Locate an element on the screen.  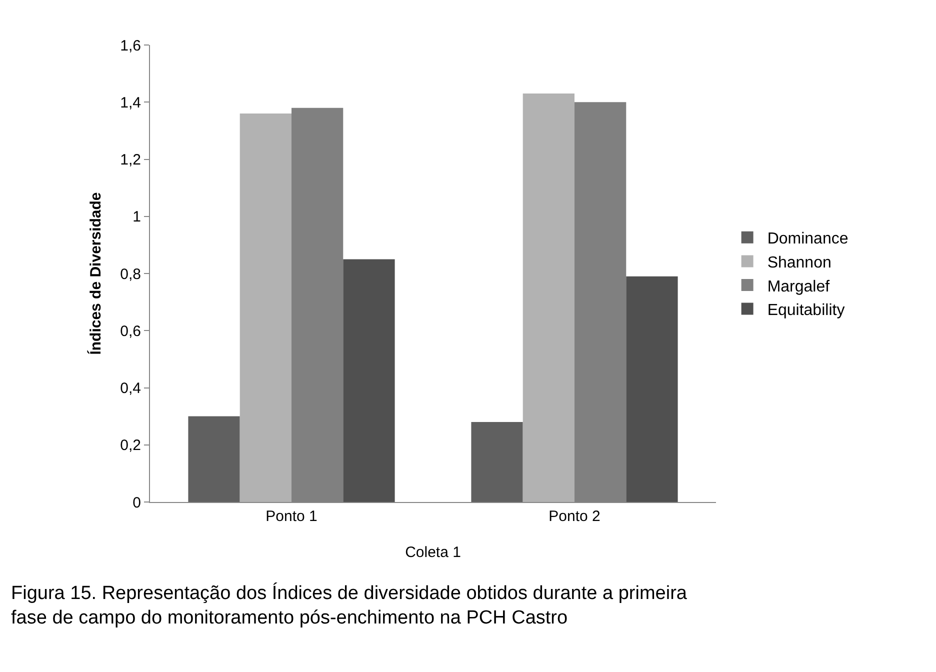
y-tick-label: 1,4 is located at coordinates (130, 103).